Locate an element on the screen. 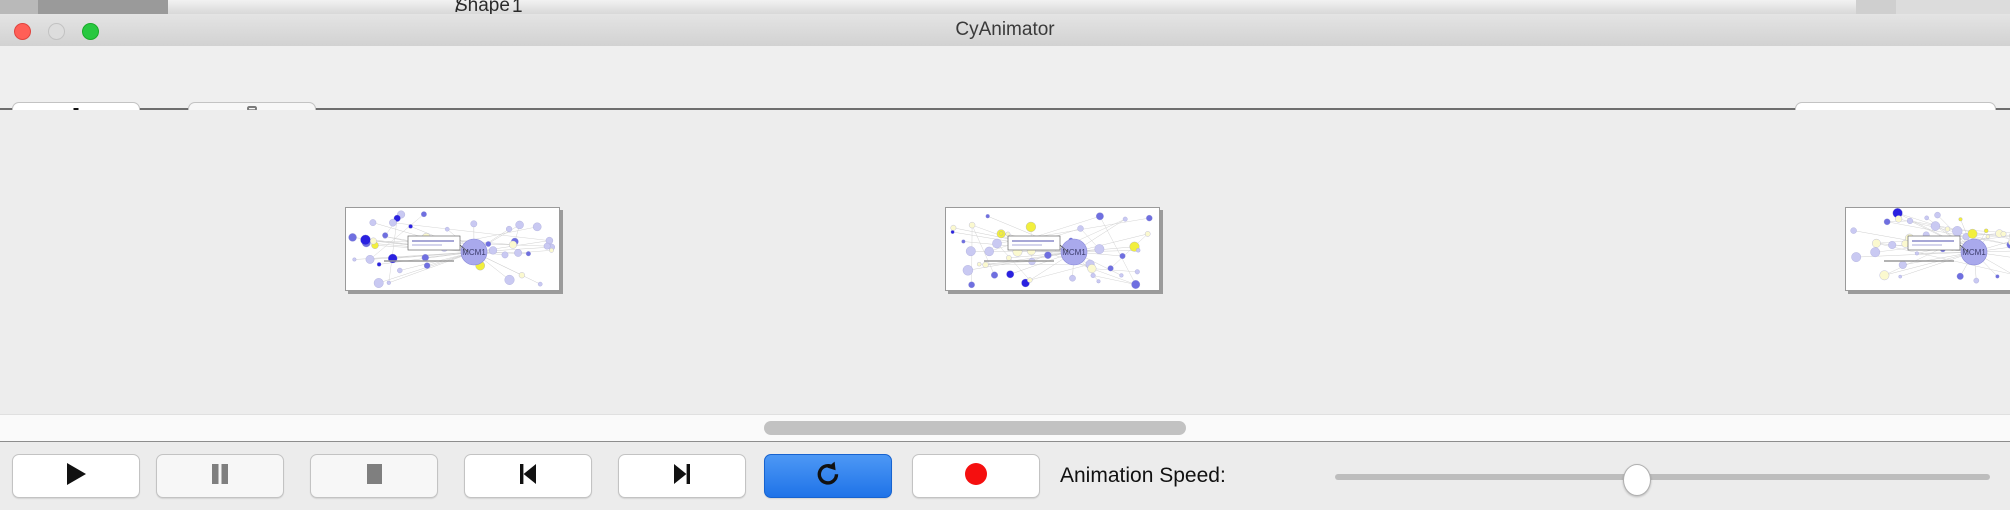  page-title: CyAnimator is located at coordinates (1005, 29).